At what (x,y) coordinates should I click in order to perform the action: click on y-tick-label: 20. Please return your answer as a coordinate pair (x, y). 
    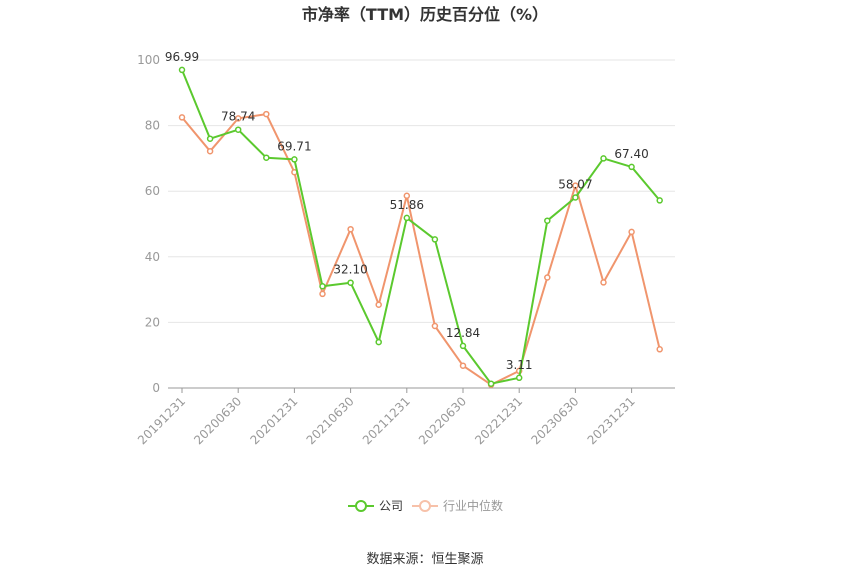
    Looking at the image, I should click on (152, 322).